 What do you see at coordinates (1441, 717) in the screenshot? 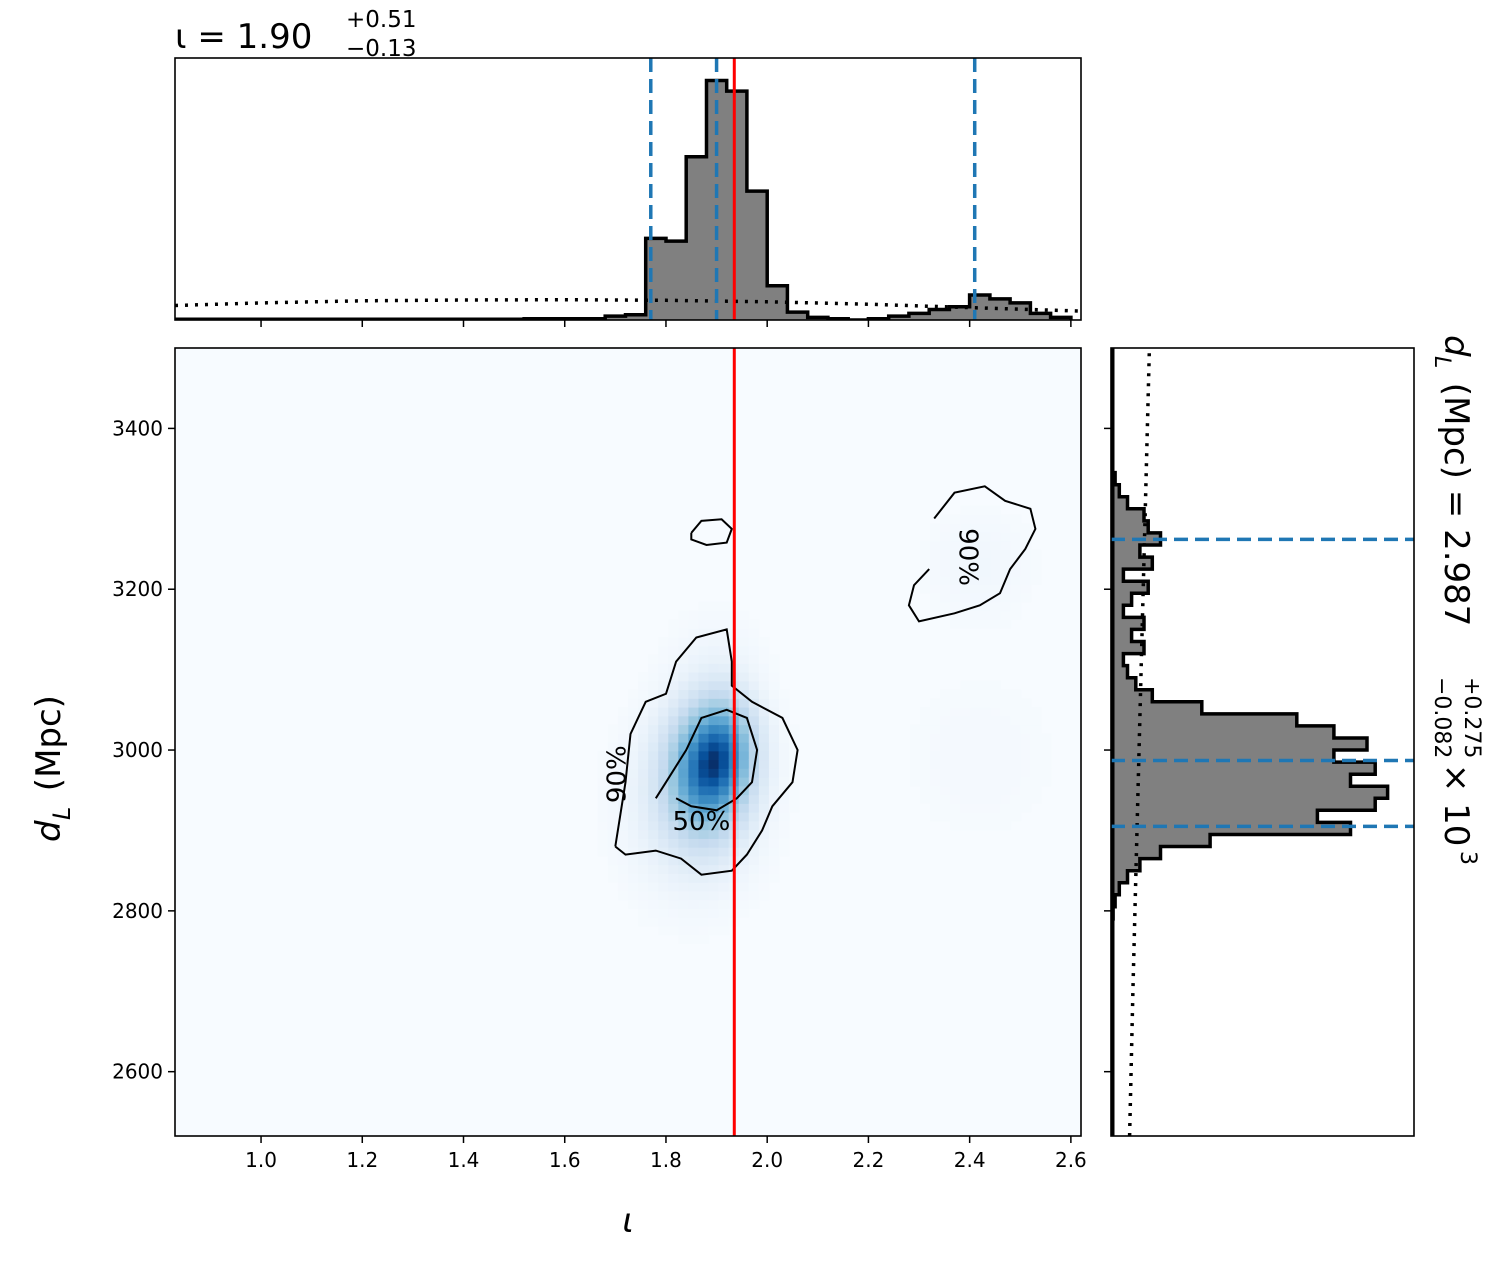
I see `dl-lower-error: −0.082` at bounding box center [1441, 717].